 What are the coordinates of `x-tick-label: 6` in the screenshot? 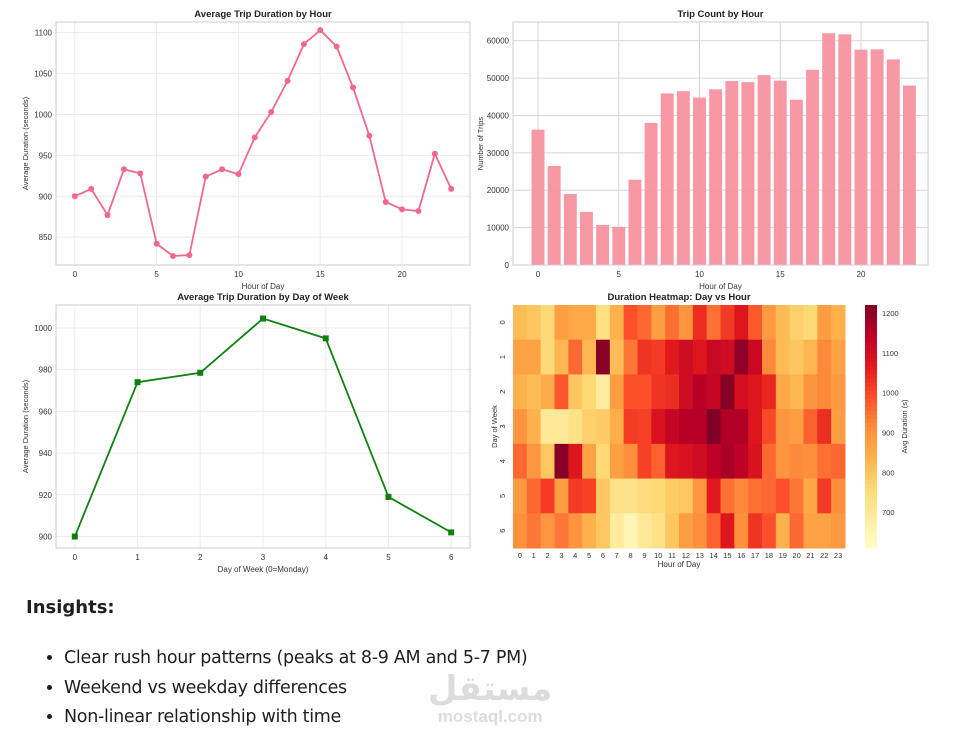 It's located at (603, 555).